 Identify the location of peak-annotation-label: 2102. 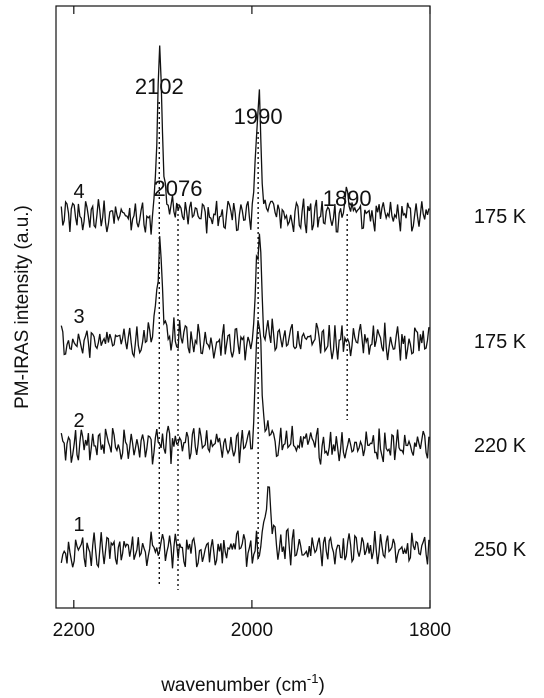
(159, 86).